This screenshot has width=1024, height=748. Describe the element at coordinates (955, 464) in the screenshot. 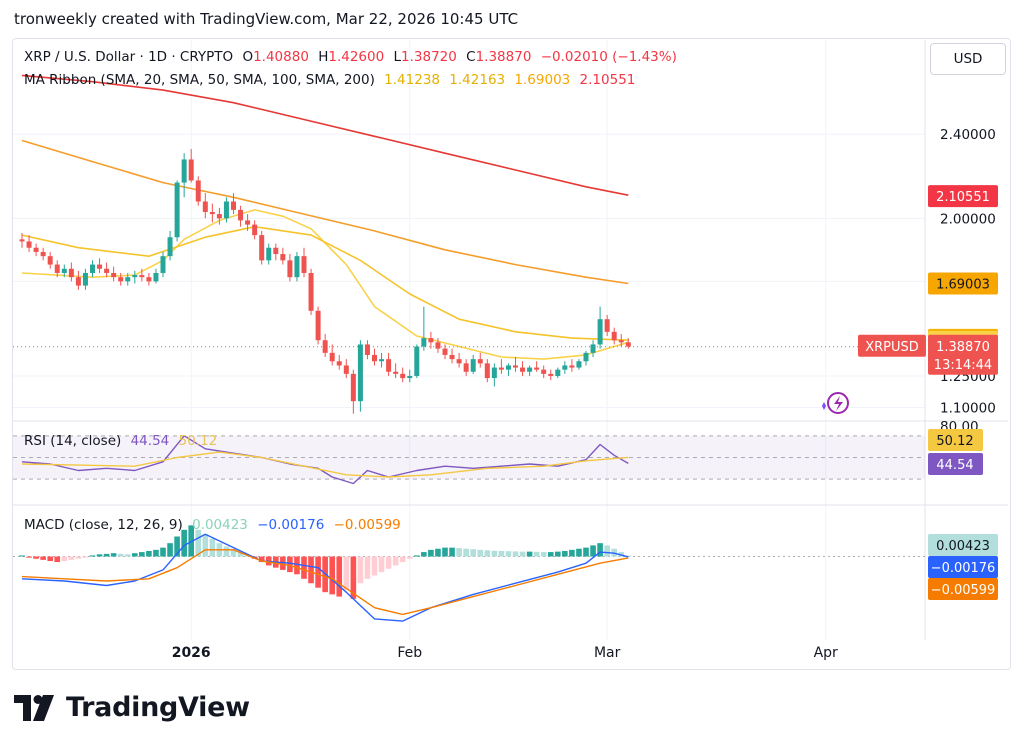

I see `rsi-tag-bg` at that location.